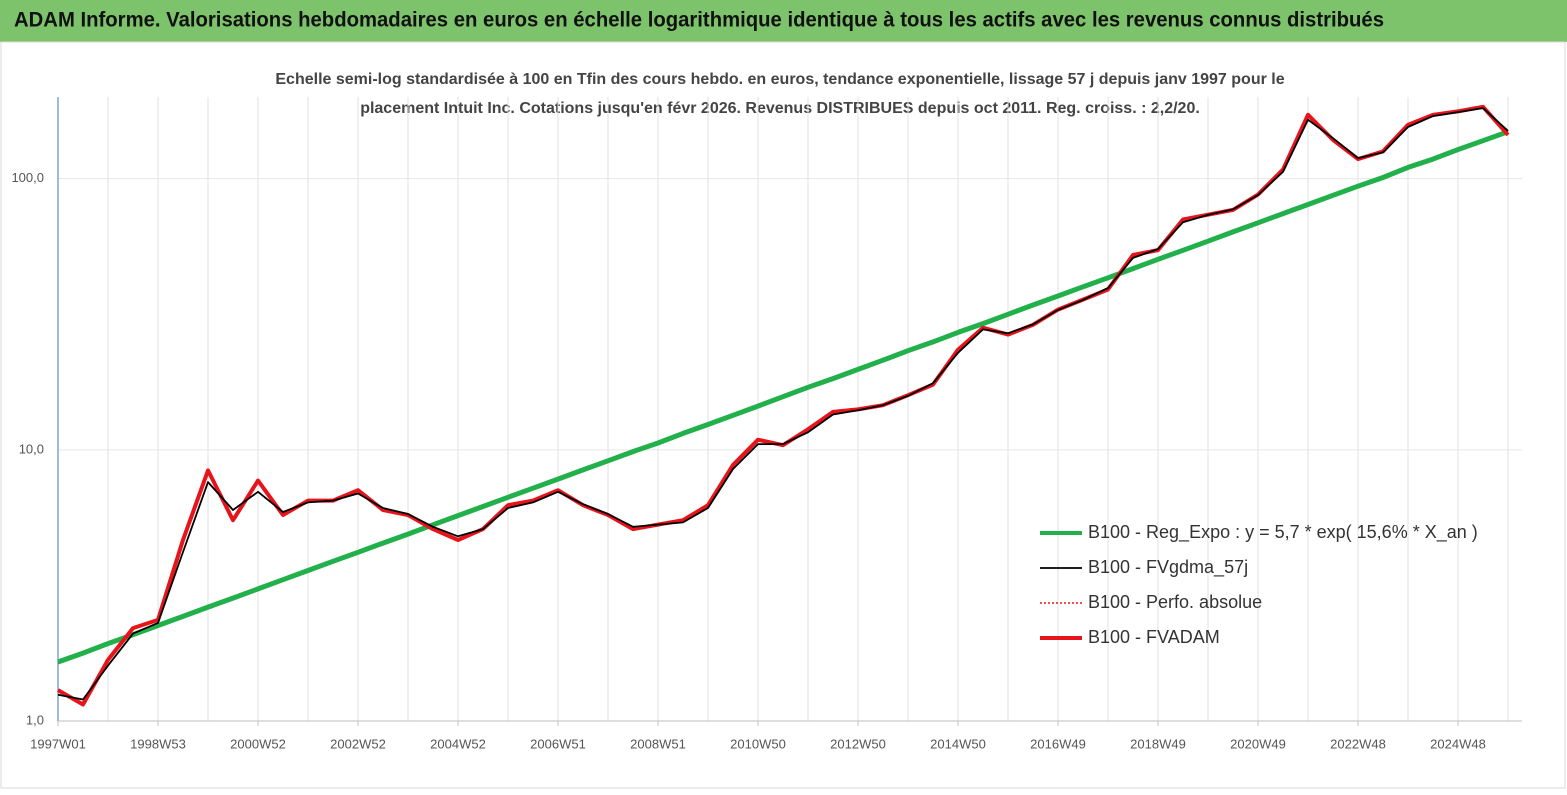 The width and height of the screenshot is (1567, 795). I want to click on x-tick-label: 2012W50, so click(858, 743).